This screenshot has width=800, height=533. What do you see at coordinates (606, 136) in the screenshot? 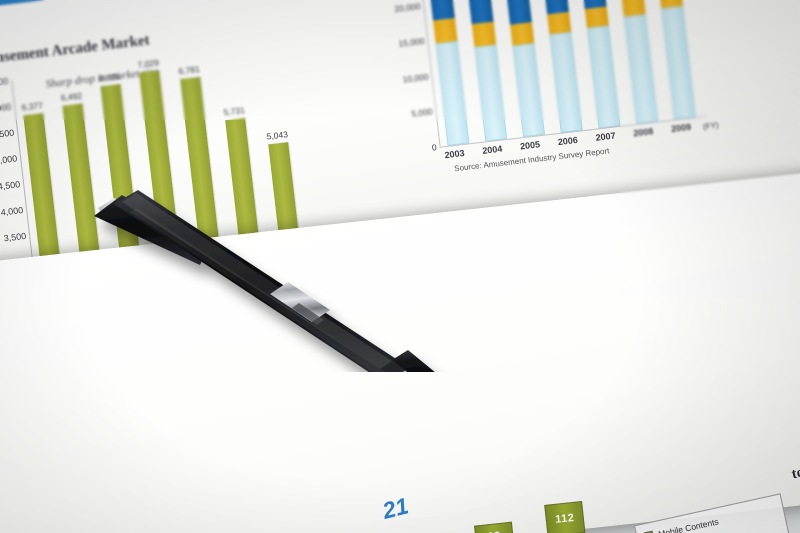
I see `x-tick-label: 2007` at bounding box center [606, 136].